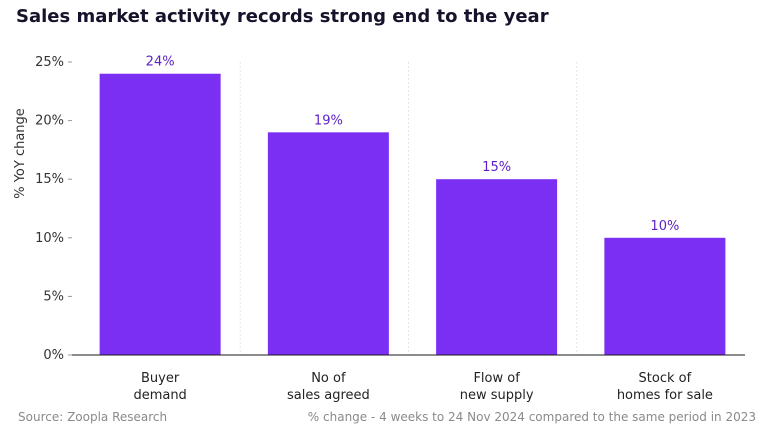 The width and height of the screenshot is (768, 432). What do you see at coordinates (328, 120) in the screenshot?
I see `bar-value-label: 19%` at bounding box center [328, 120].